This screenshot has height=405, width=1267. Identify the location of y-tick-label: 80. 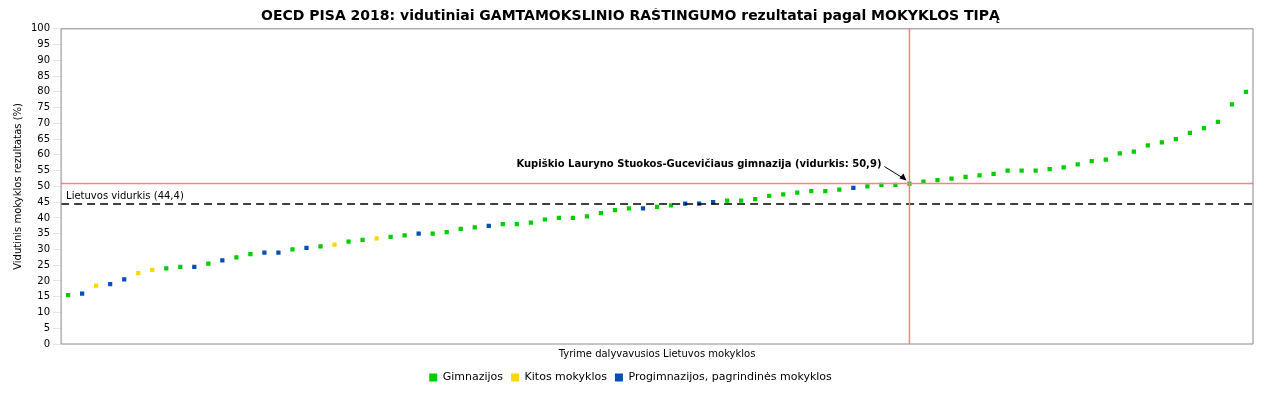
(44, 91).